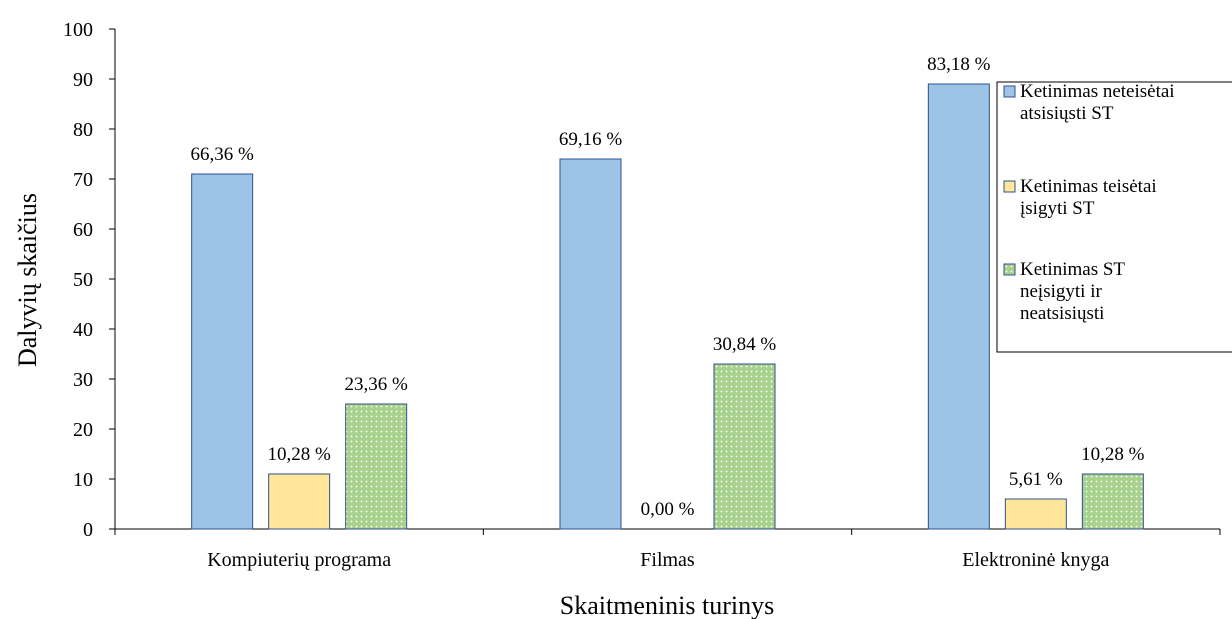 This screenshot has height=619, width=1232. I want to click on y-tick-label: 20, so click(83, 430).